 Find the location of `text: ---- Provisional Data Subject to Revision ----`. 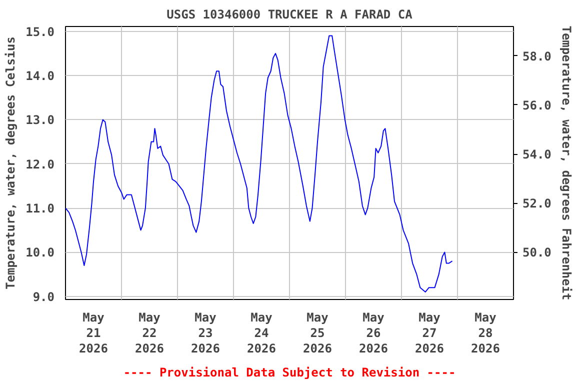

text: ---- Provisional Data Subject to Revision ---- is located at coordinates (289, 373).